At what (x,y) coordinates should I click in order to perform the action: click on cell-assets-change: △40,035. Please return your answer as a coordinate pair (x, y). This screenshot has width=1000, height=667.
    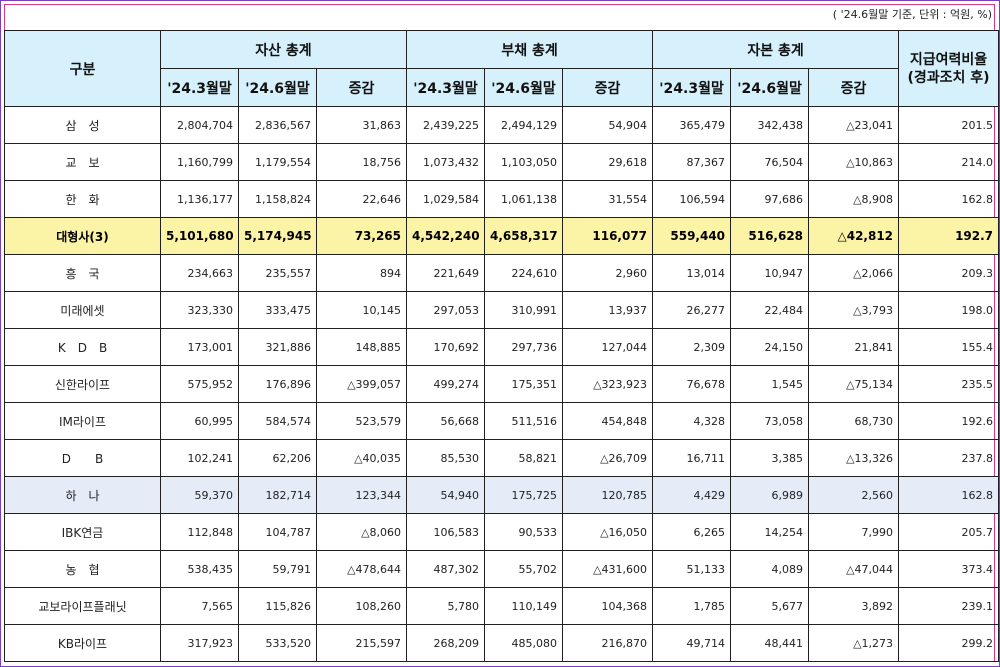
    Looking at the image, I should click on (361, 458).